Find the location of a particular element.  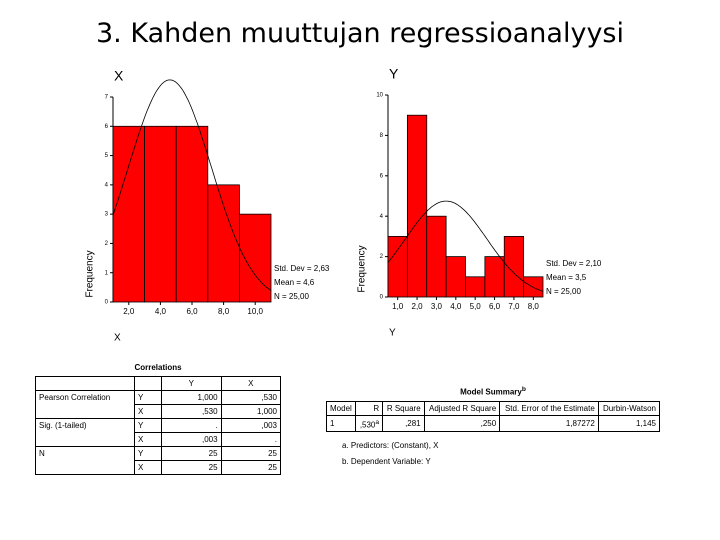

cell: X is located at coordinates (148, 439).